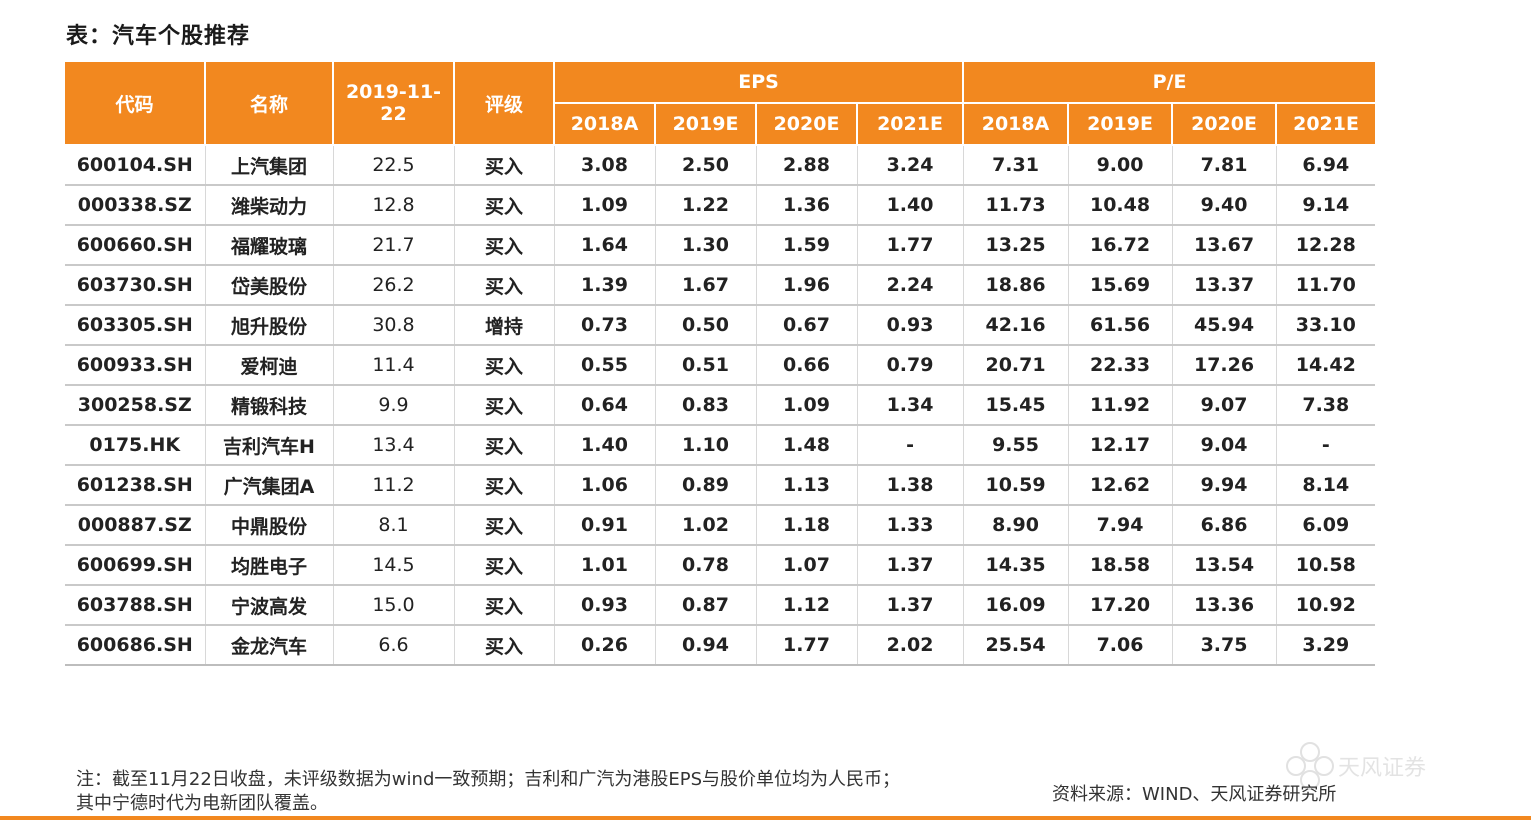 This screenshot has height=824, width=1531. I want to click on cell-price: 21.7, so click(393, 245).